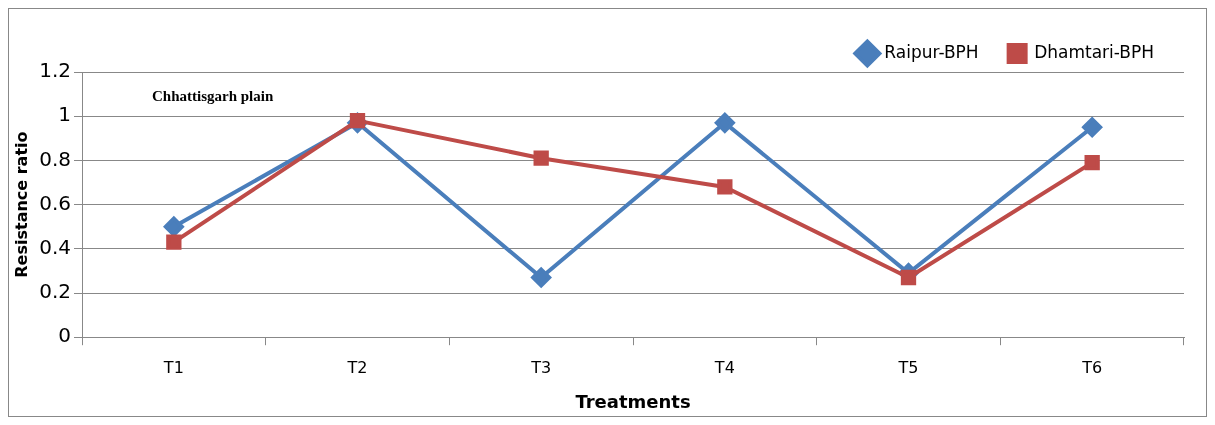  What do you see at coordinates (633, 401) in the screenshot?
I see `x-axis-title: Treatments` at bounding box center [633, 401].